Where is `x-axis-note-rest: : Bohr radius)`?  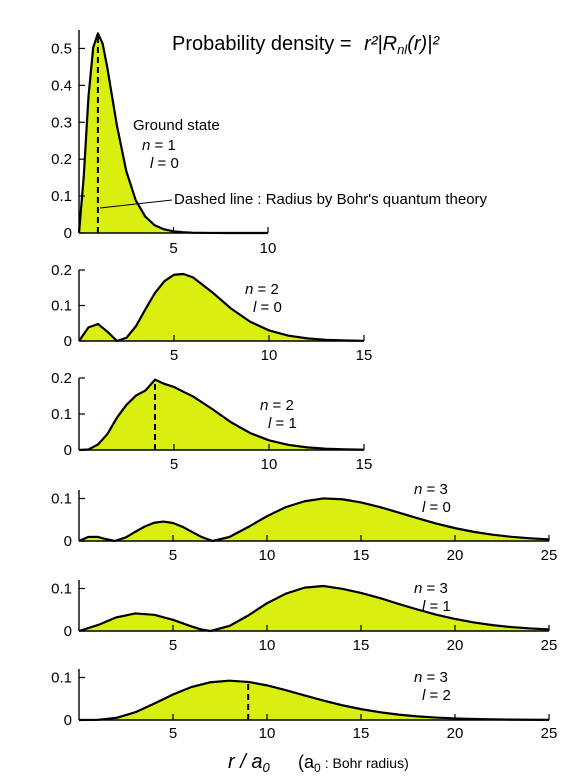 x-axis-note-rest: : Bohr radius) is located at coordinates (367, 763).